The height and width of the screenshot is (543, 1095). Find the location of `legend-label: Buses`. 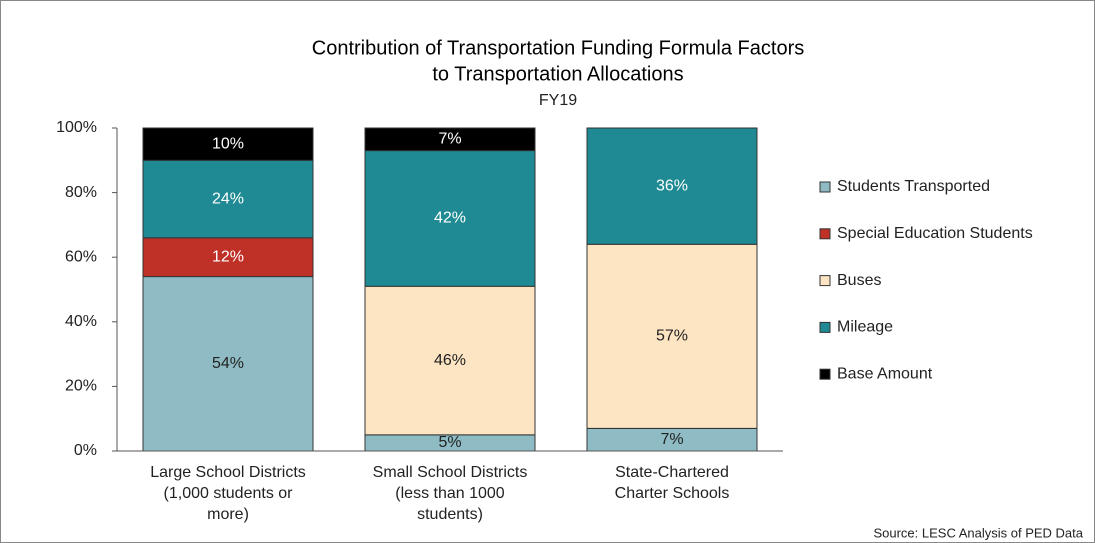

legend-label: Buses is located at coordinates (859, 280).